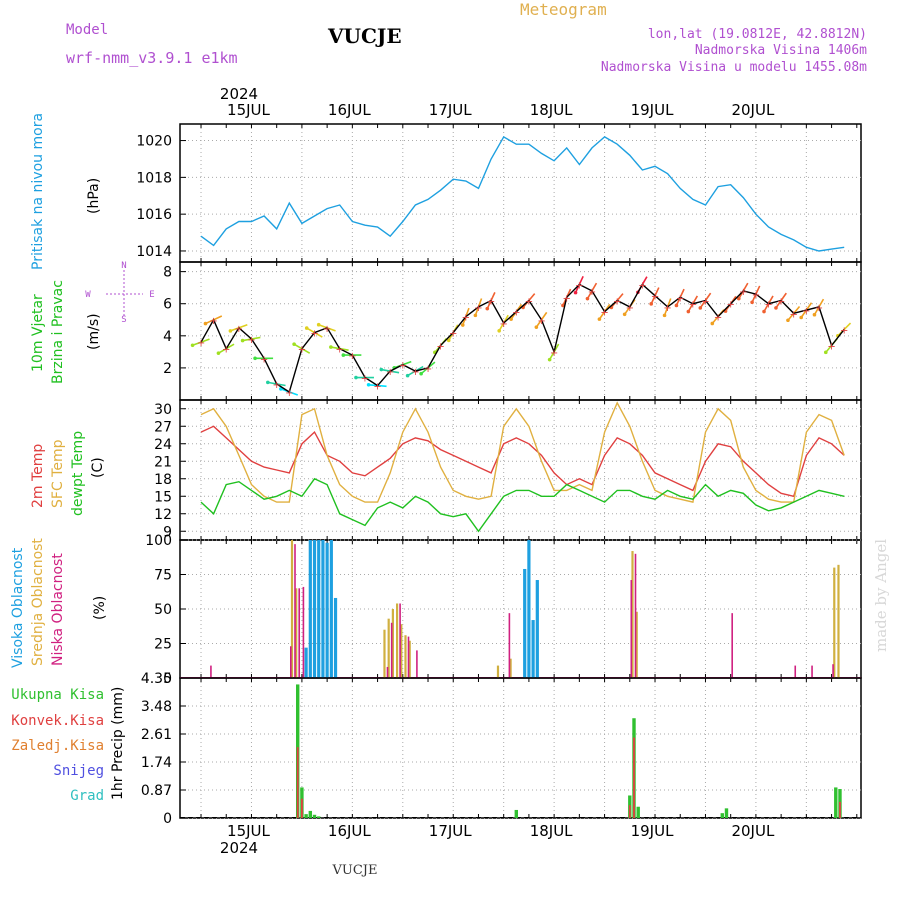 The height and width of the screenshot is (900, 900). Describe the element at coordinates (152, 58) in the screenshot. I see `model-name: wrf-nmm_v3.9.1 e1km` at that location.